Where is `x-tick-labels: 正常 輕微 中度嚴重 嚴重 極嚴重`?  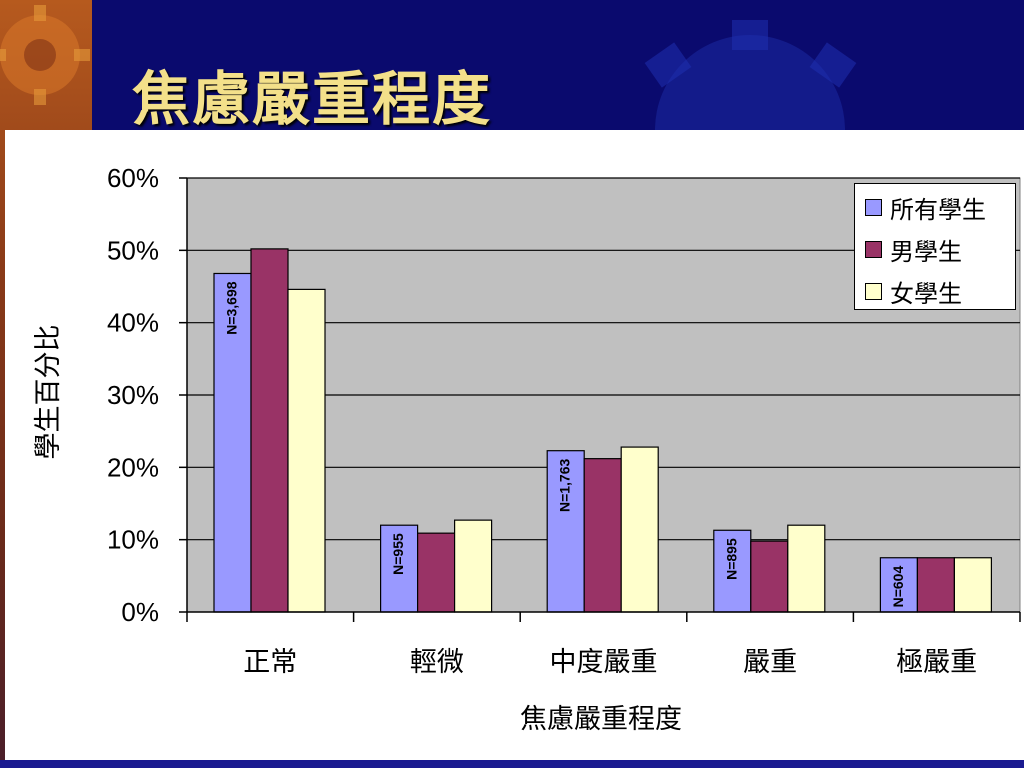 x-tick-labels: 正常 輕微 中度嚴重 嚴重 極嚴重 is located at coordinates (610, 662).